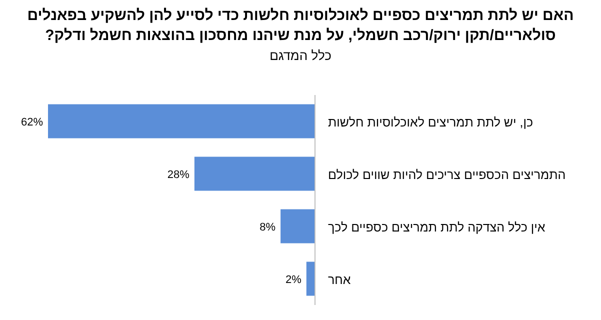 Image resolution: width=601 pixels, height=320 pixels. I want to click on y-tick-label: אחר, so click(339, 279).